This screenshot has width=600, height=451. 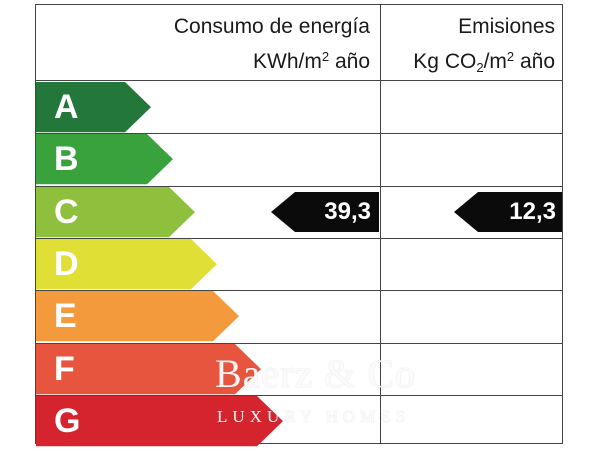 I want to click on rating-letter-c: C, so click(x=67, y=211).